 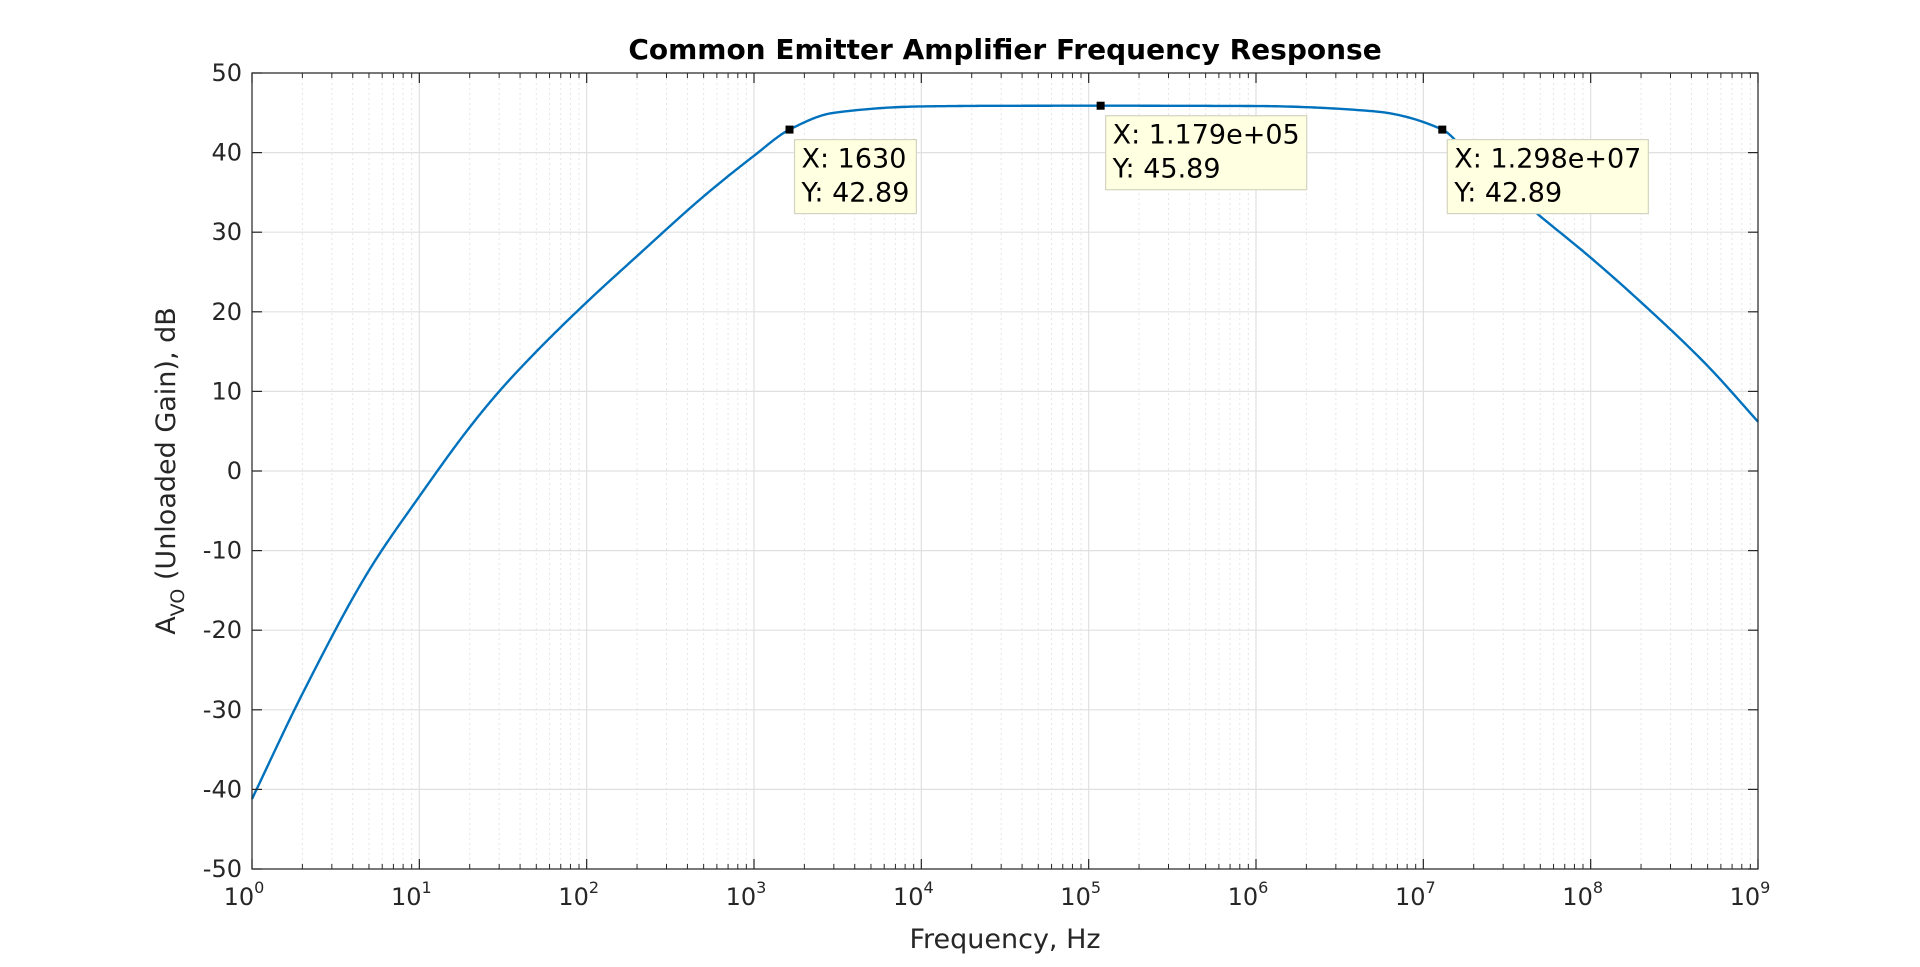 What do you see at coordinates (222, 710) in the screenshot?
I see `y-tick-label: -30` at bounding box center [222, 710].